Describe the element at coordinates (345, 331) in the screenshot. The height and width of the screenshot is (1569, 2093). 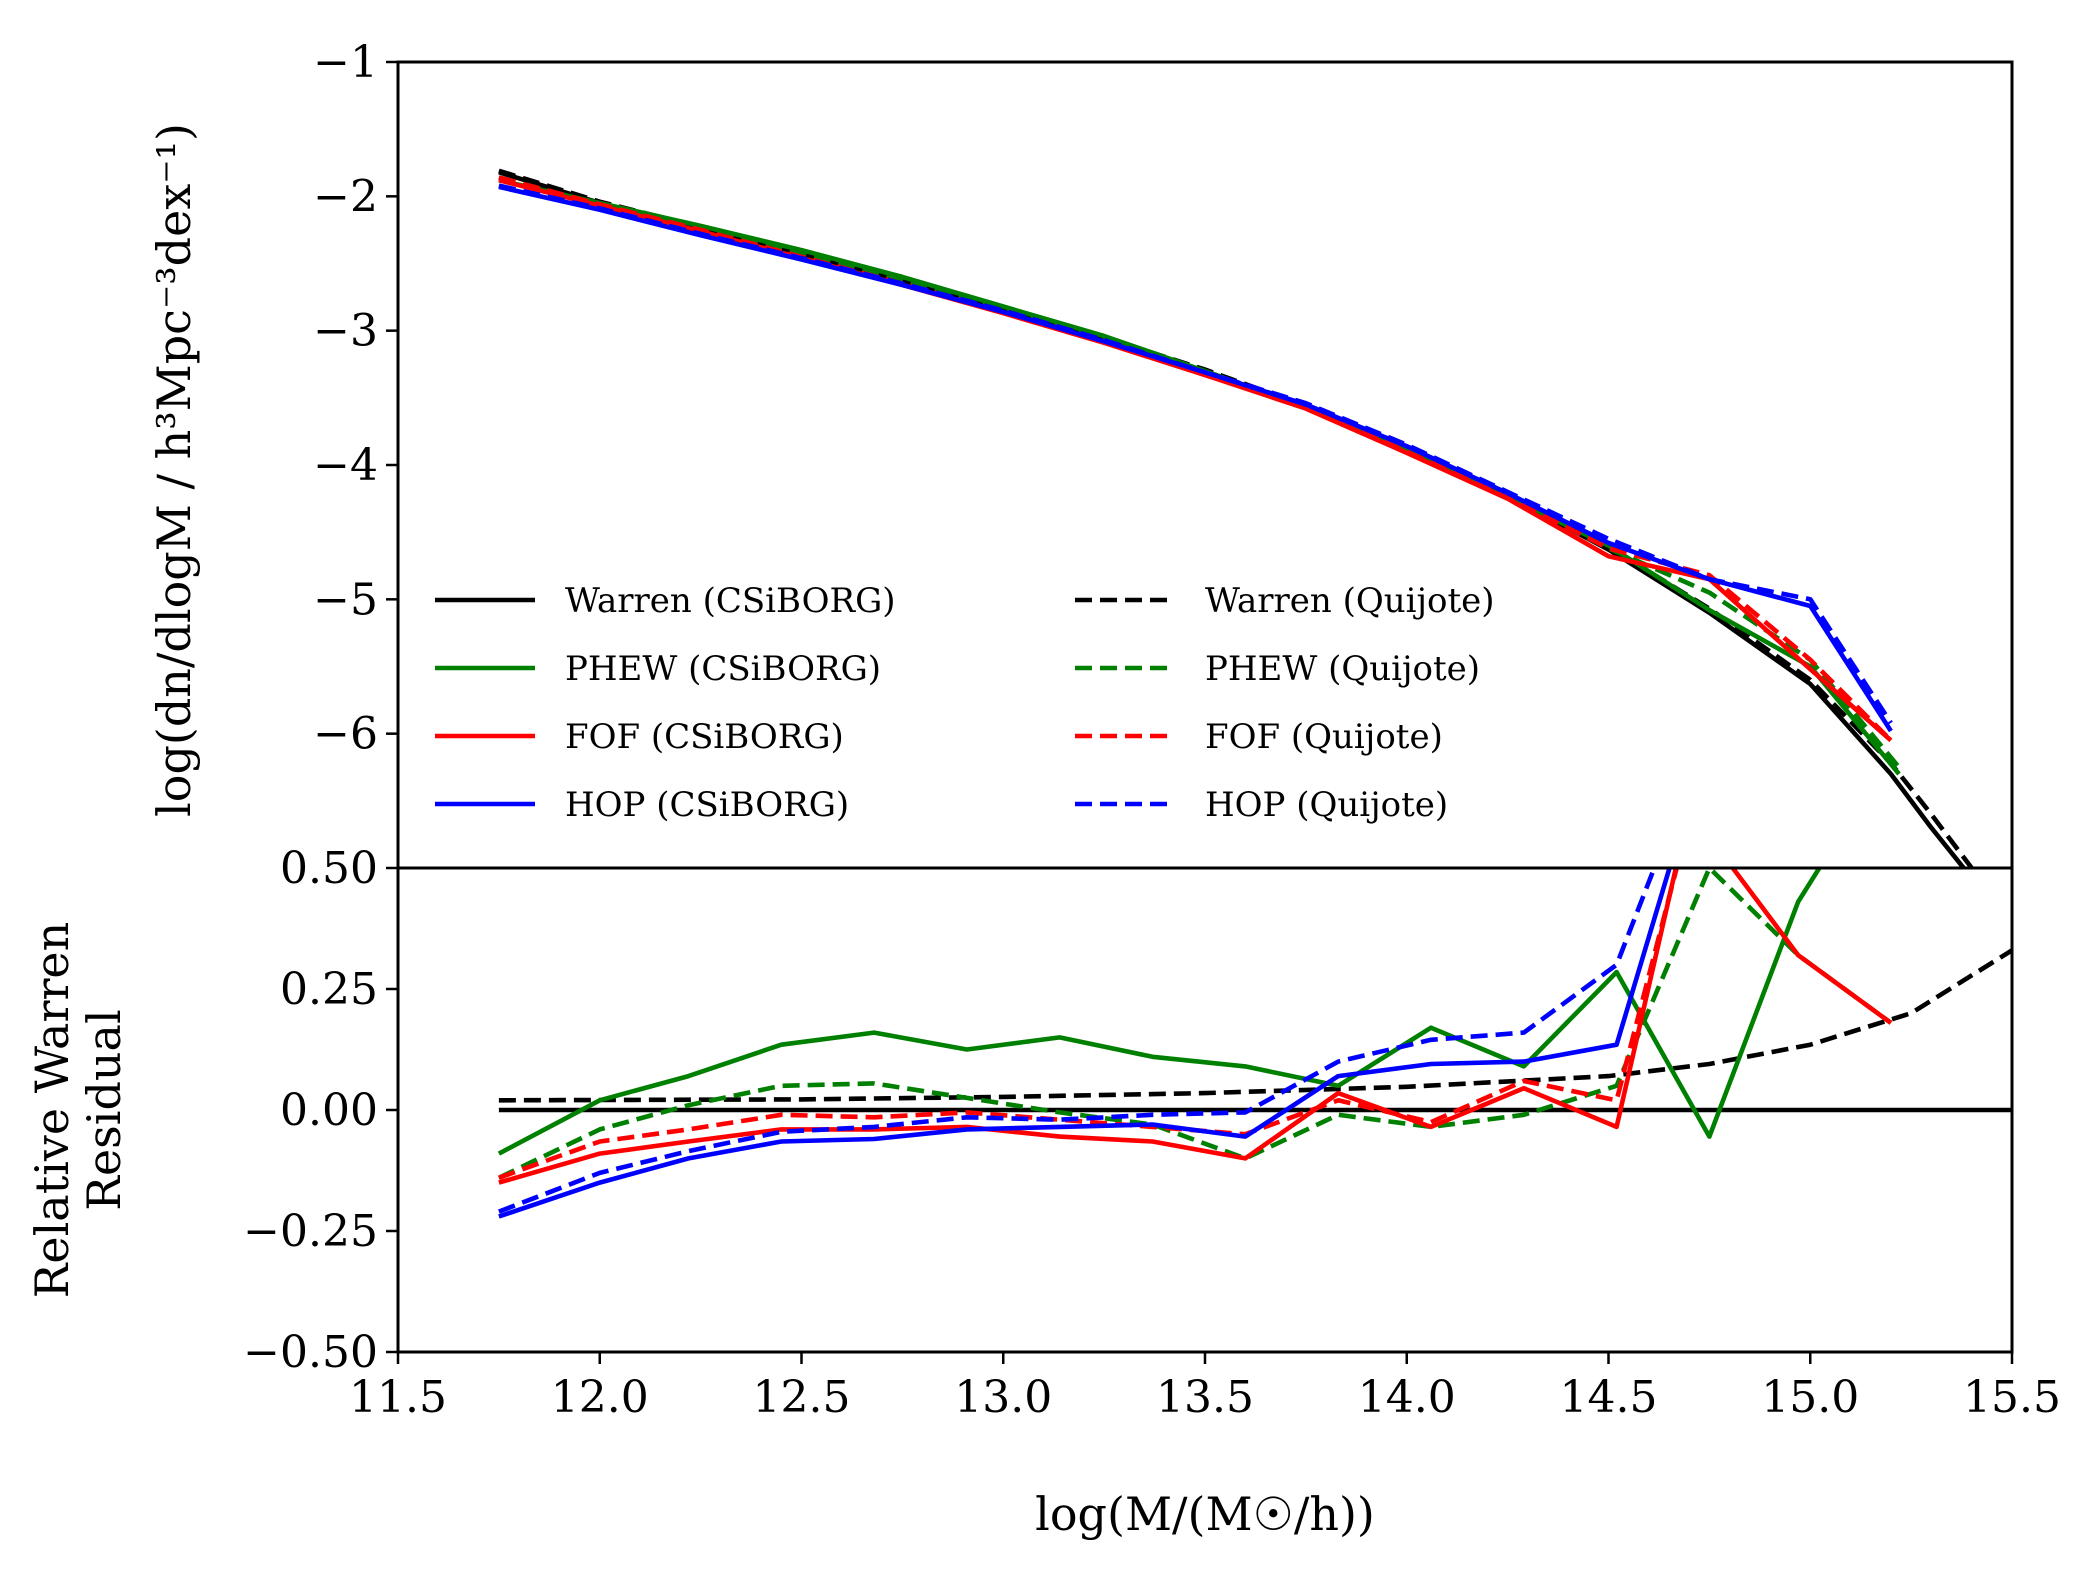
I see `mass-function-y-tick-label: −3` at that location.